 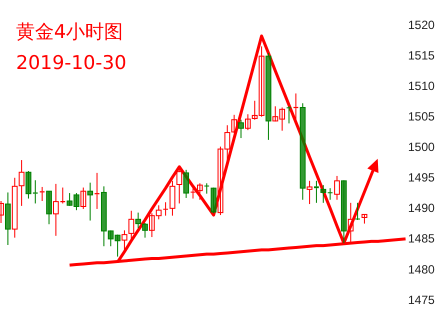 I want to click on chart-title: 黄金4小时图, so click(x=70, y=32).